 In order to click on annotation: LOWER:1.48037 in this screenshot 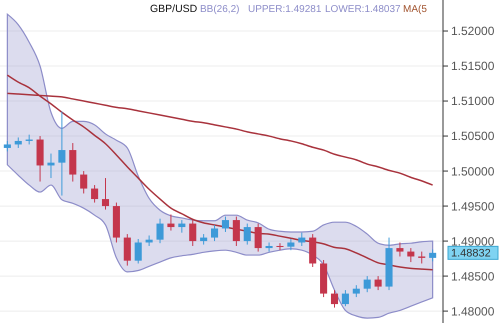, I will do `click(363, 9)`.